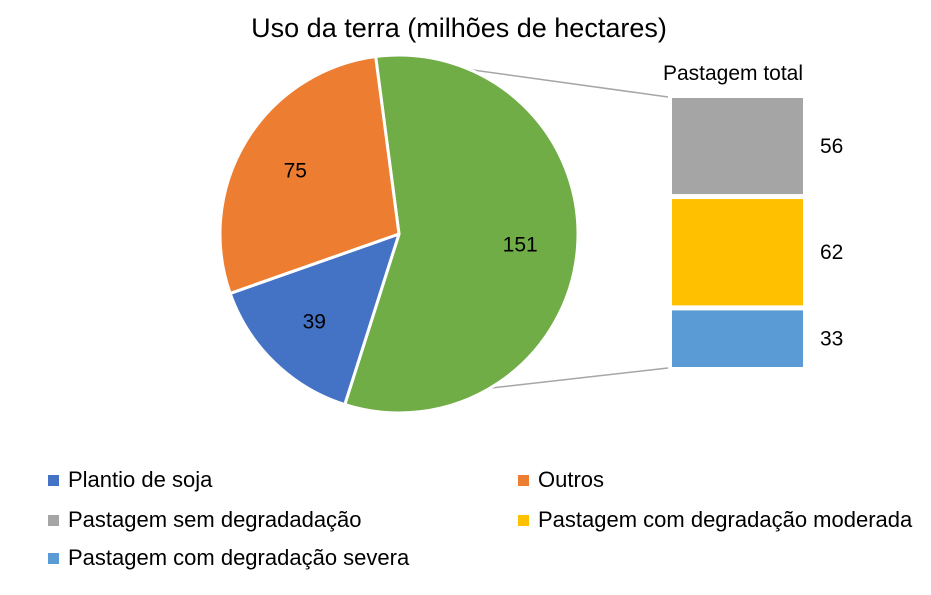  I want to click on pie-slice-outros, so click(309, 175).